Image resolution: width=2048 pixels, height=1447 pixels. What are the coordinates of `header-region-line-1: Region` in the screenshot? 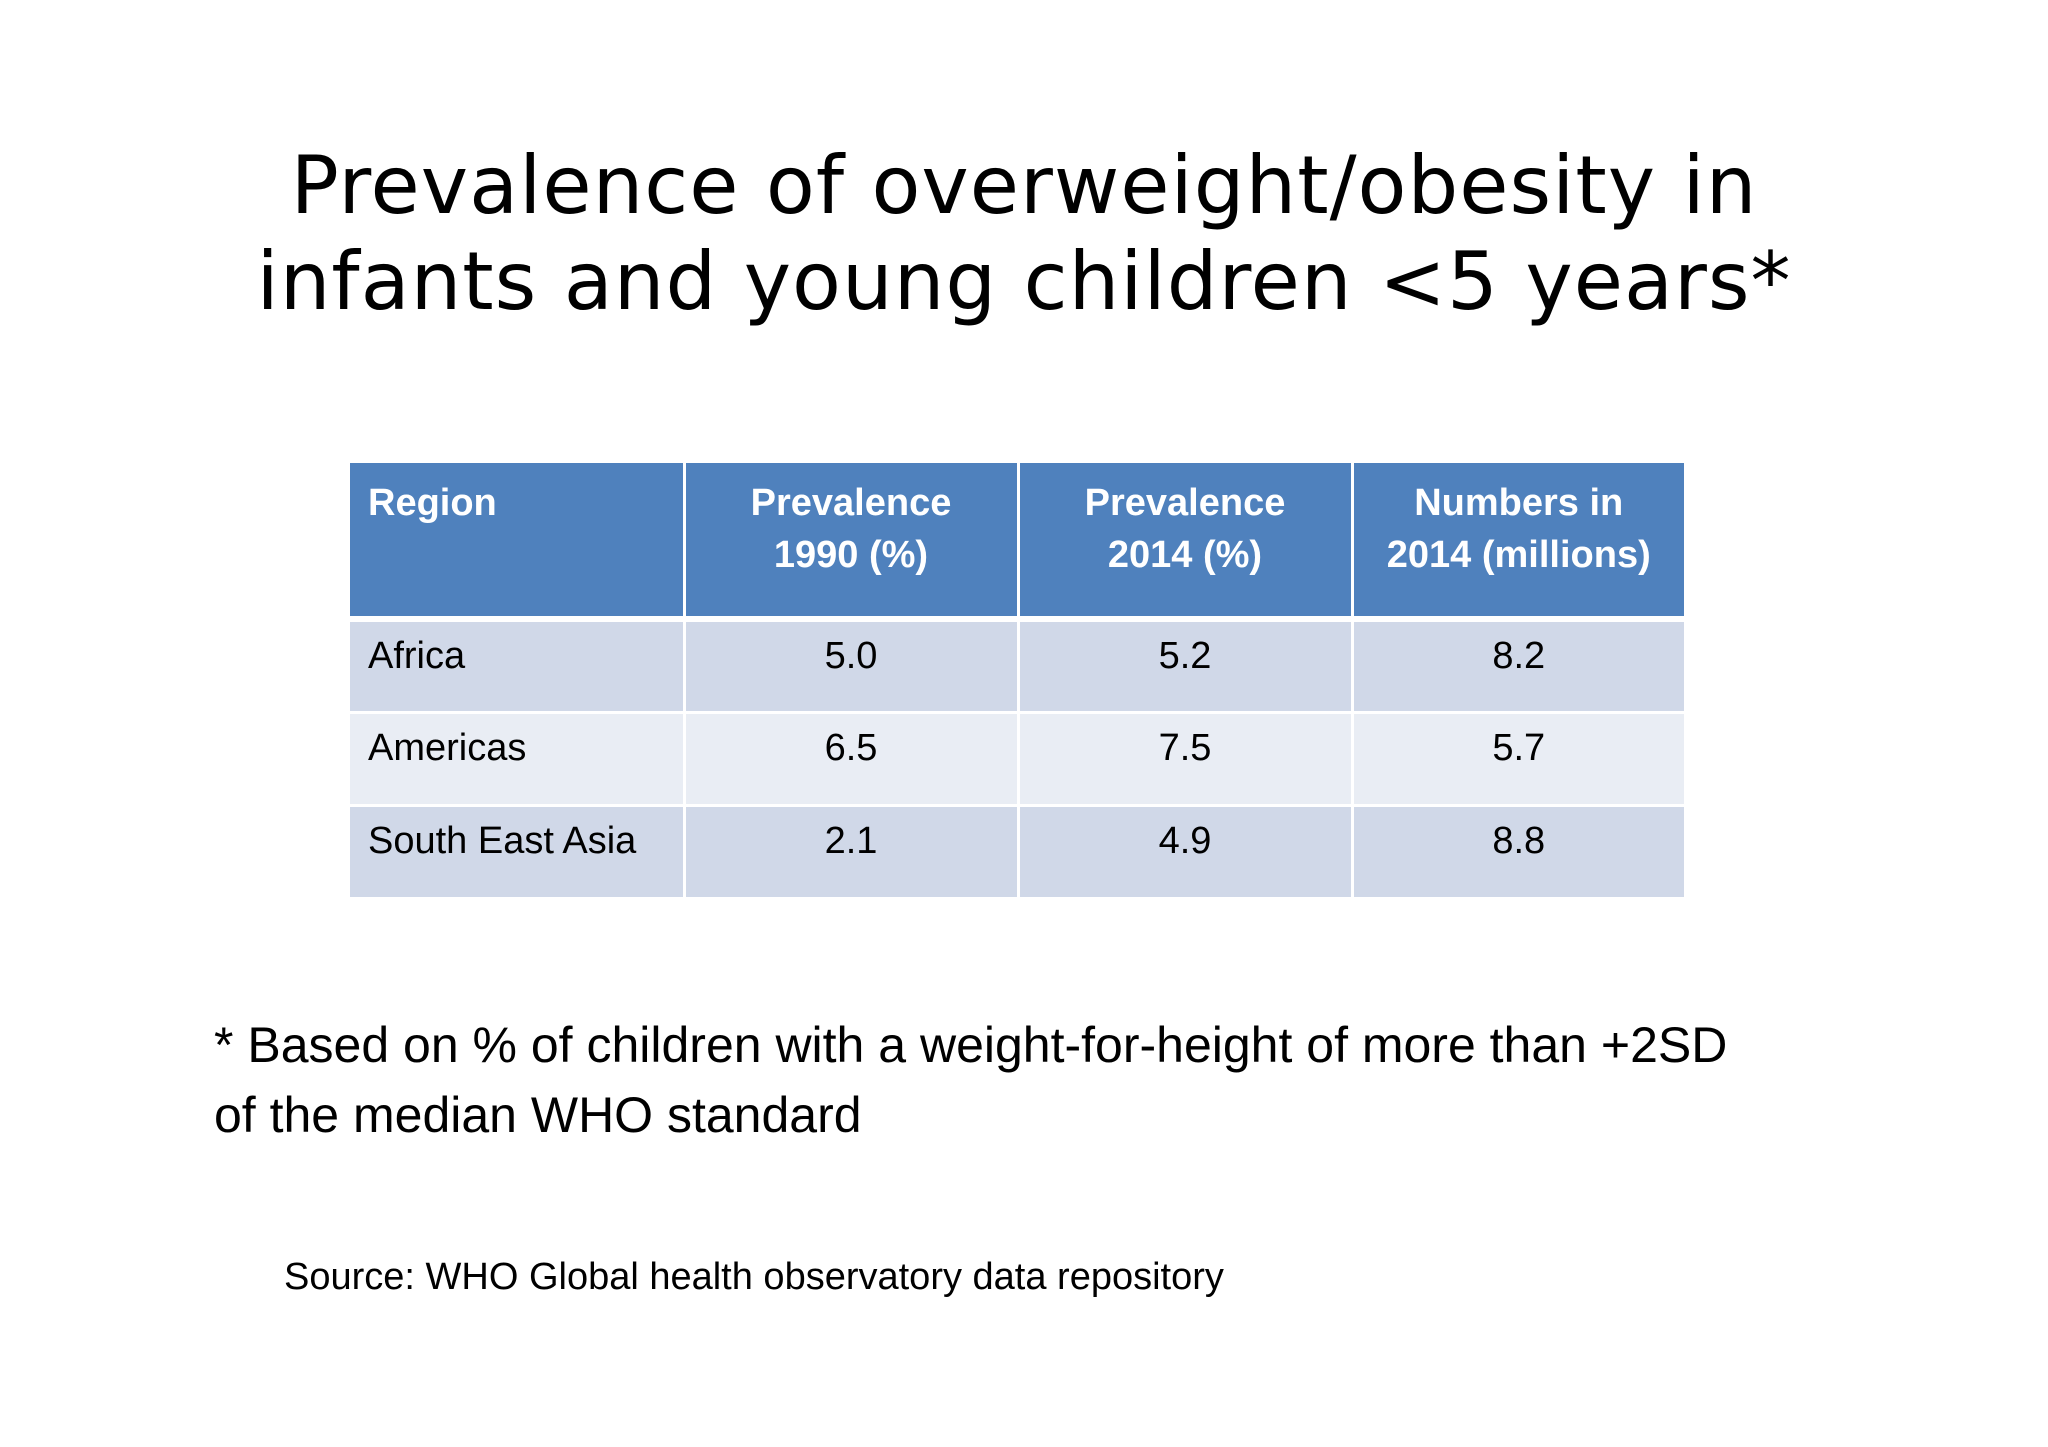 It's located at (432, 503).